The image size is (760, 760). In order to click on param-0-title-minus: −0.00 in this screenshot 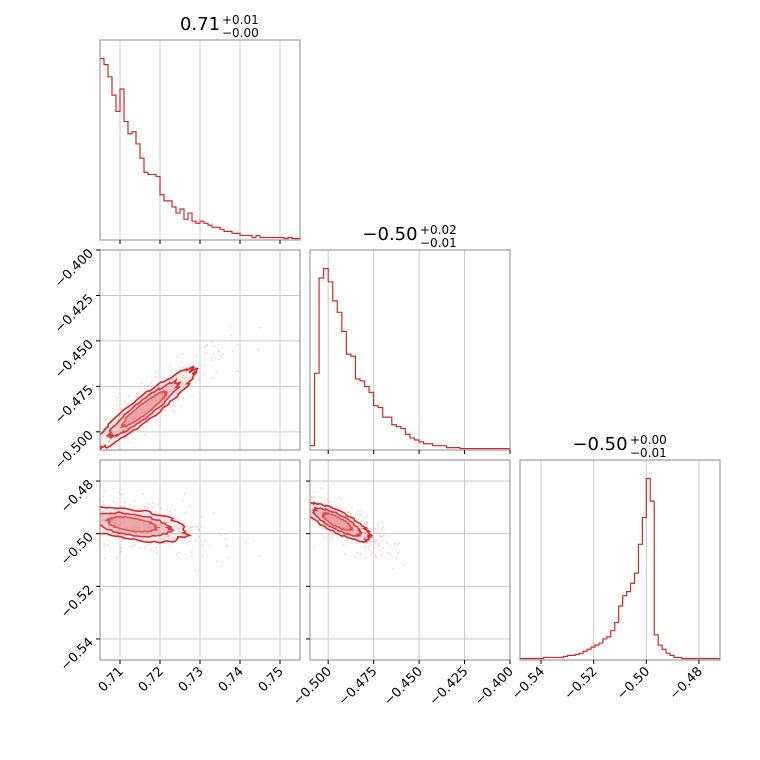, I will do `click(240, 33)`.